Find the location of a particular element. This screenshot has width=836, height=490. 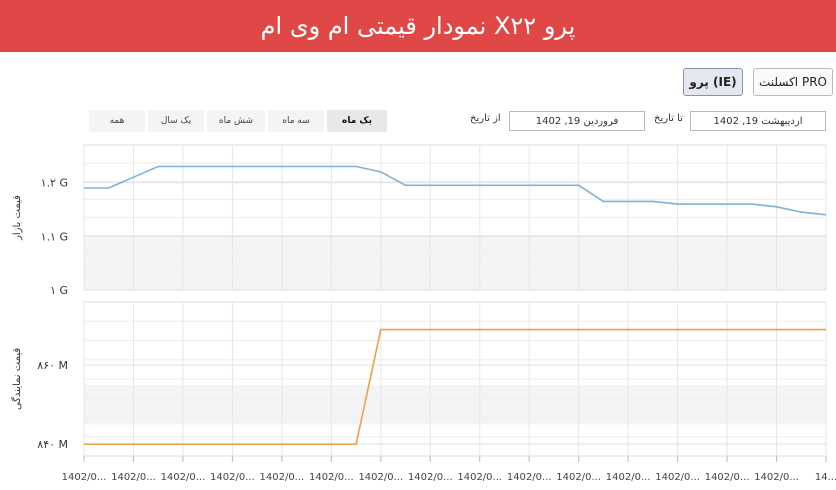

from-date-field: فروردین 19, 1402 is located at coordinates (577, 121).